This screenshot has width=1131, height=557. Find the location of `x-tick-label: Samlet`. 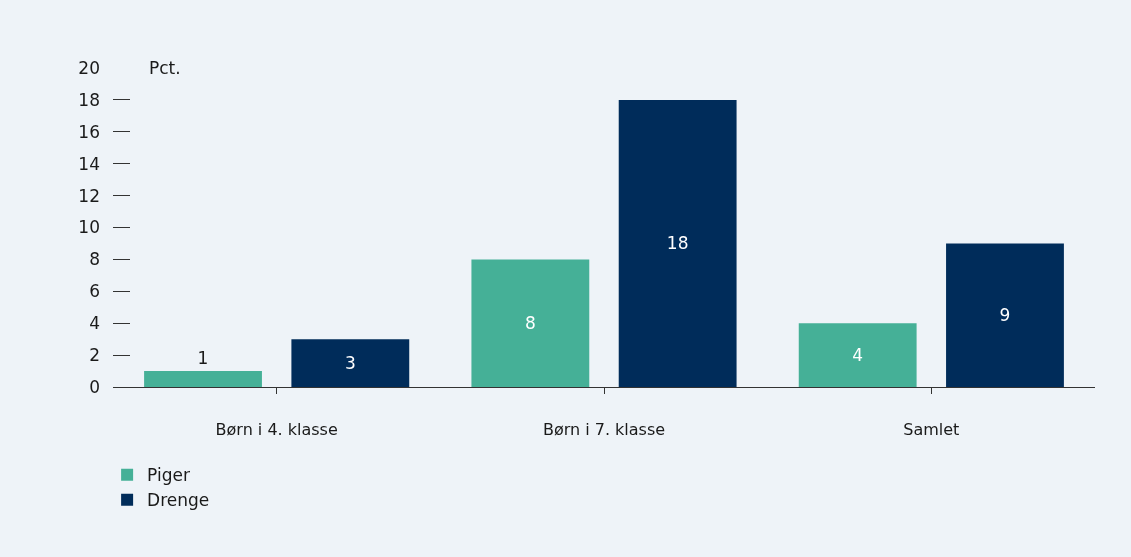

x-tick-label: Samlet is located at coordinates (931, 430).